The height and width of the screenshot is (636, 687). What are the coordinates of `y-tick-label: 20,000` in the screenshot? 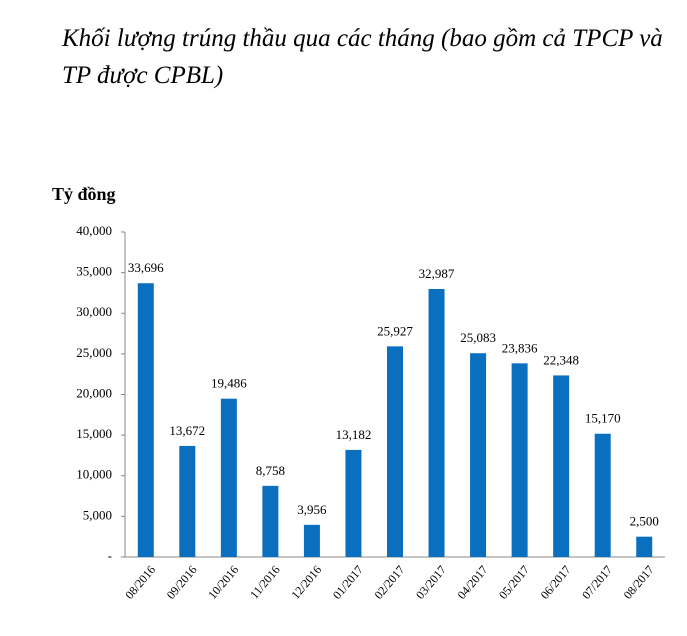 It's located at (94, 392).